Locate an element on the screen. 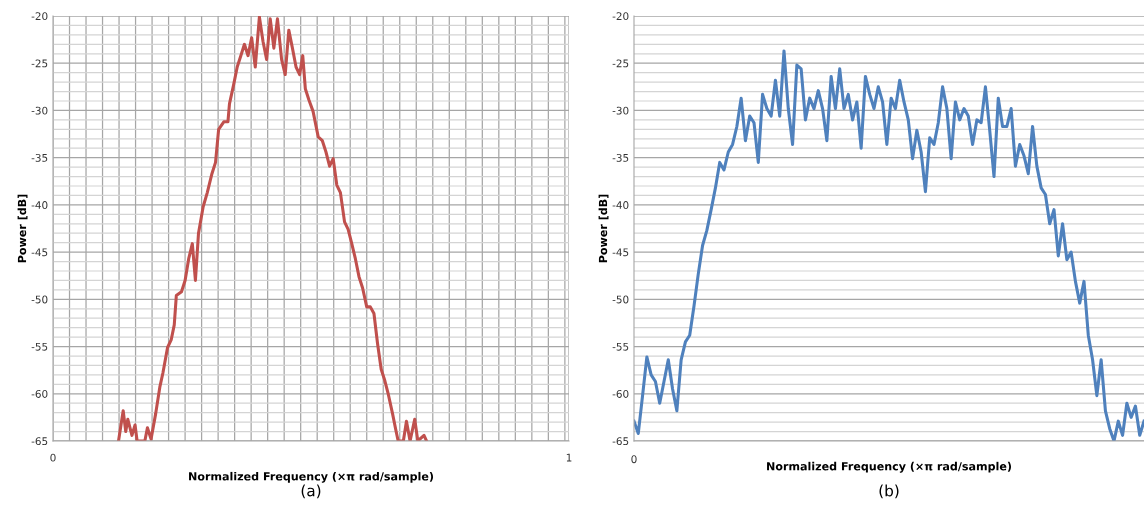 This screenshot has height=511, width=1144. text: (a) is located at coordinates (311, 491).